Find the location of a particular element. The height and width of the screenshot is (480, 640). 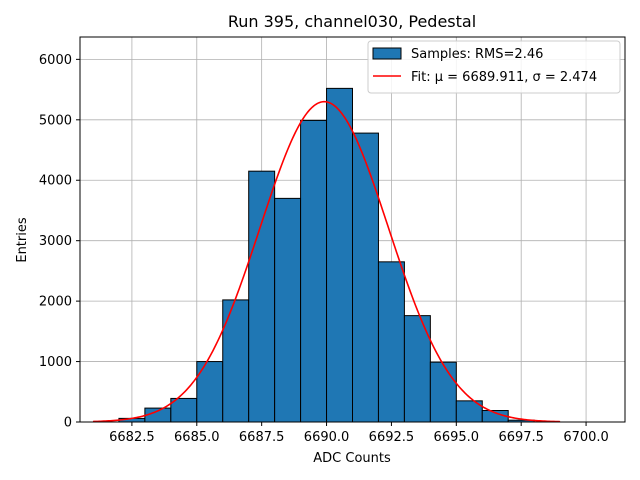

x-axis-label: ADC Counts is located at coordinates (352, 458).